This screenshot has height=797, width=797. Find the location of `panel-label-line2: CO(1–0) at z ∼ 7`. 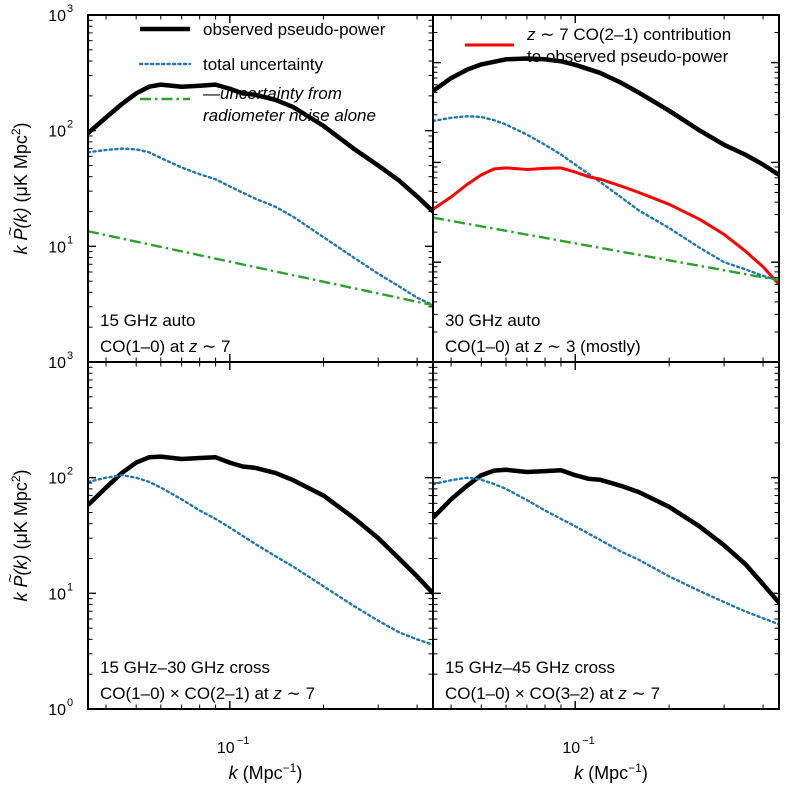

panel-label-line2: CO(1–0) at z ∼ 7 is located at coordinates (165, 346).